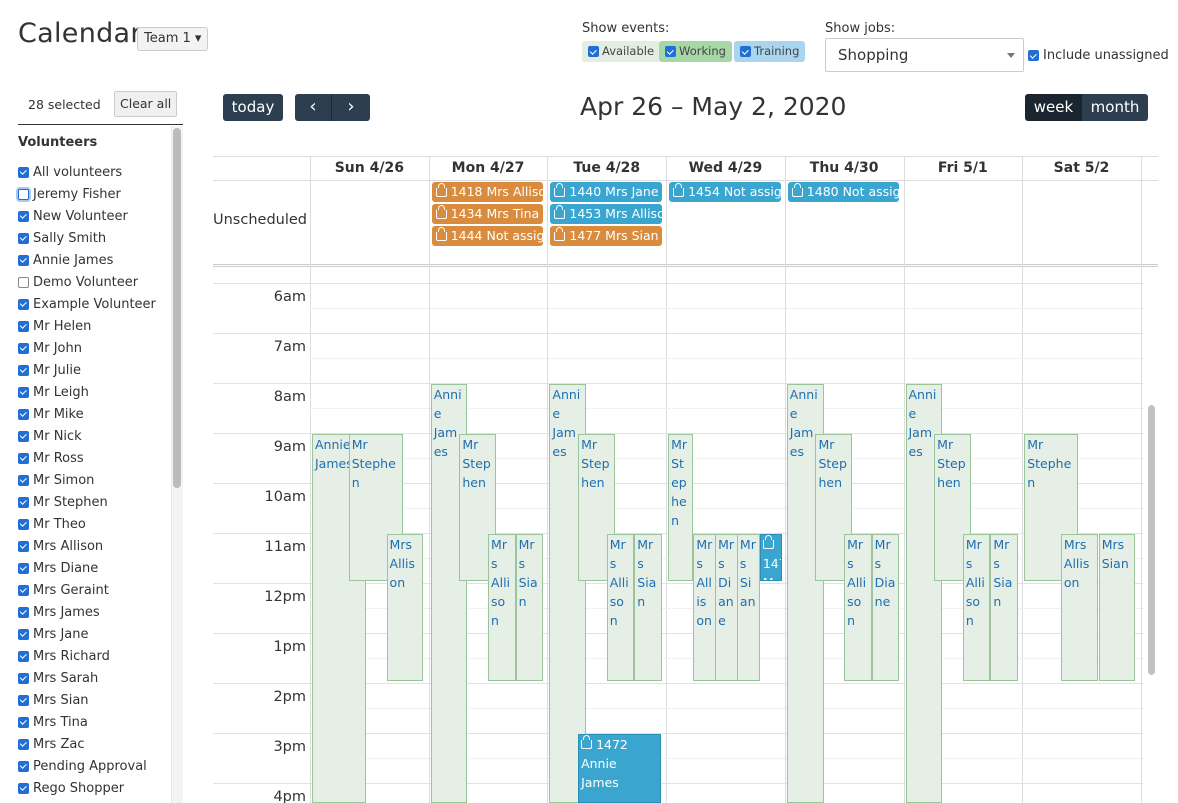 The height and width of the screenshot is (803, 1178). What do you see at coordinates (93, 458) in the screenshot?
I see `volunteer-item: Mr Ross` at bounding box center [93, 458].